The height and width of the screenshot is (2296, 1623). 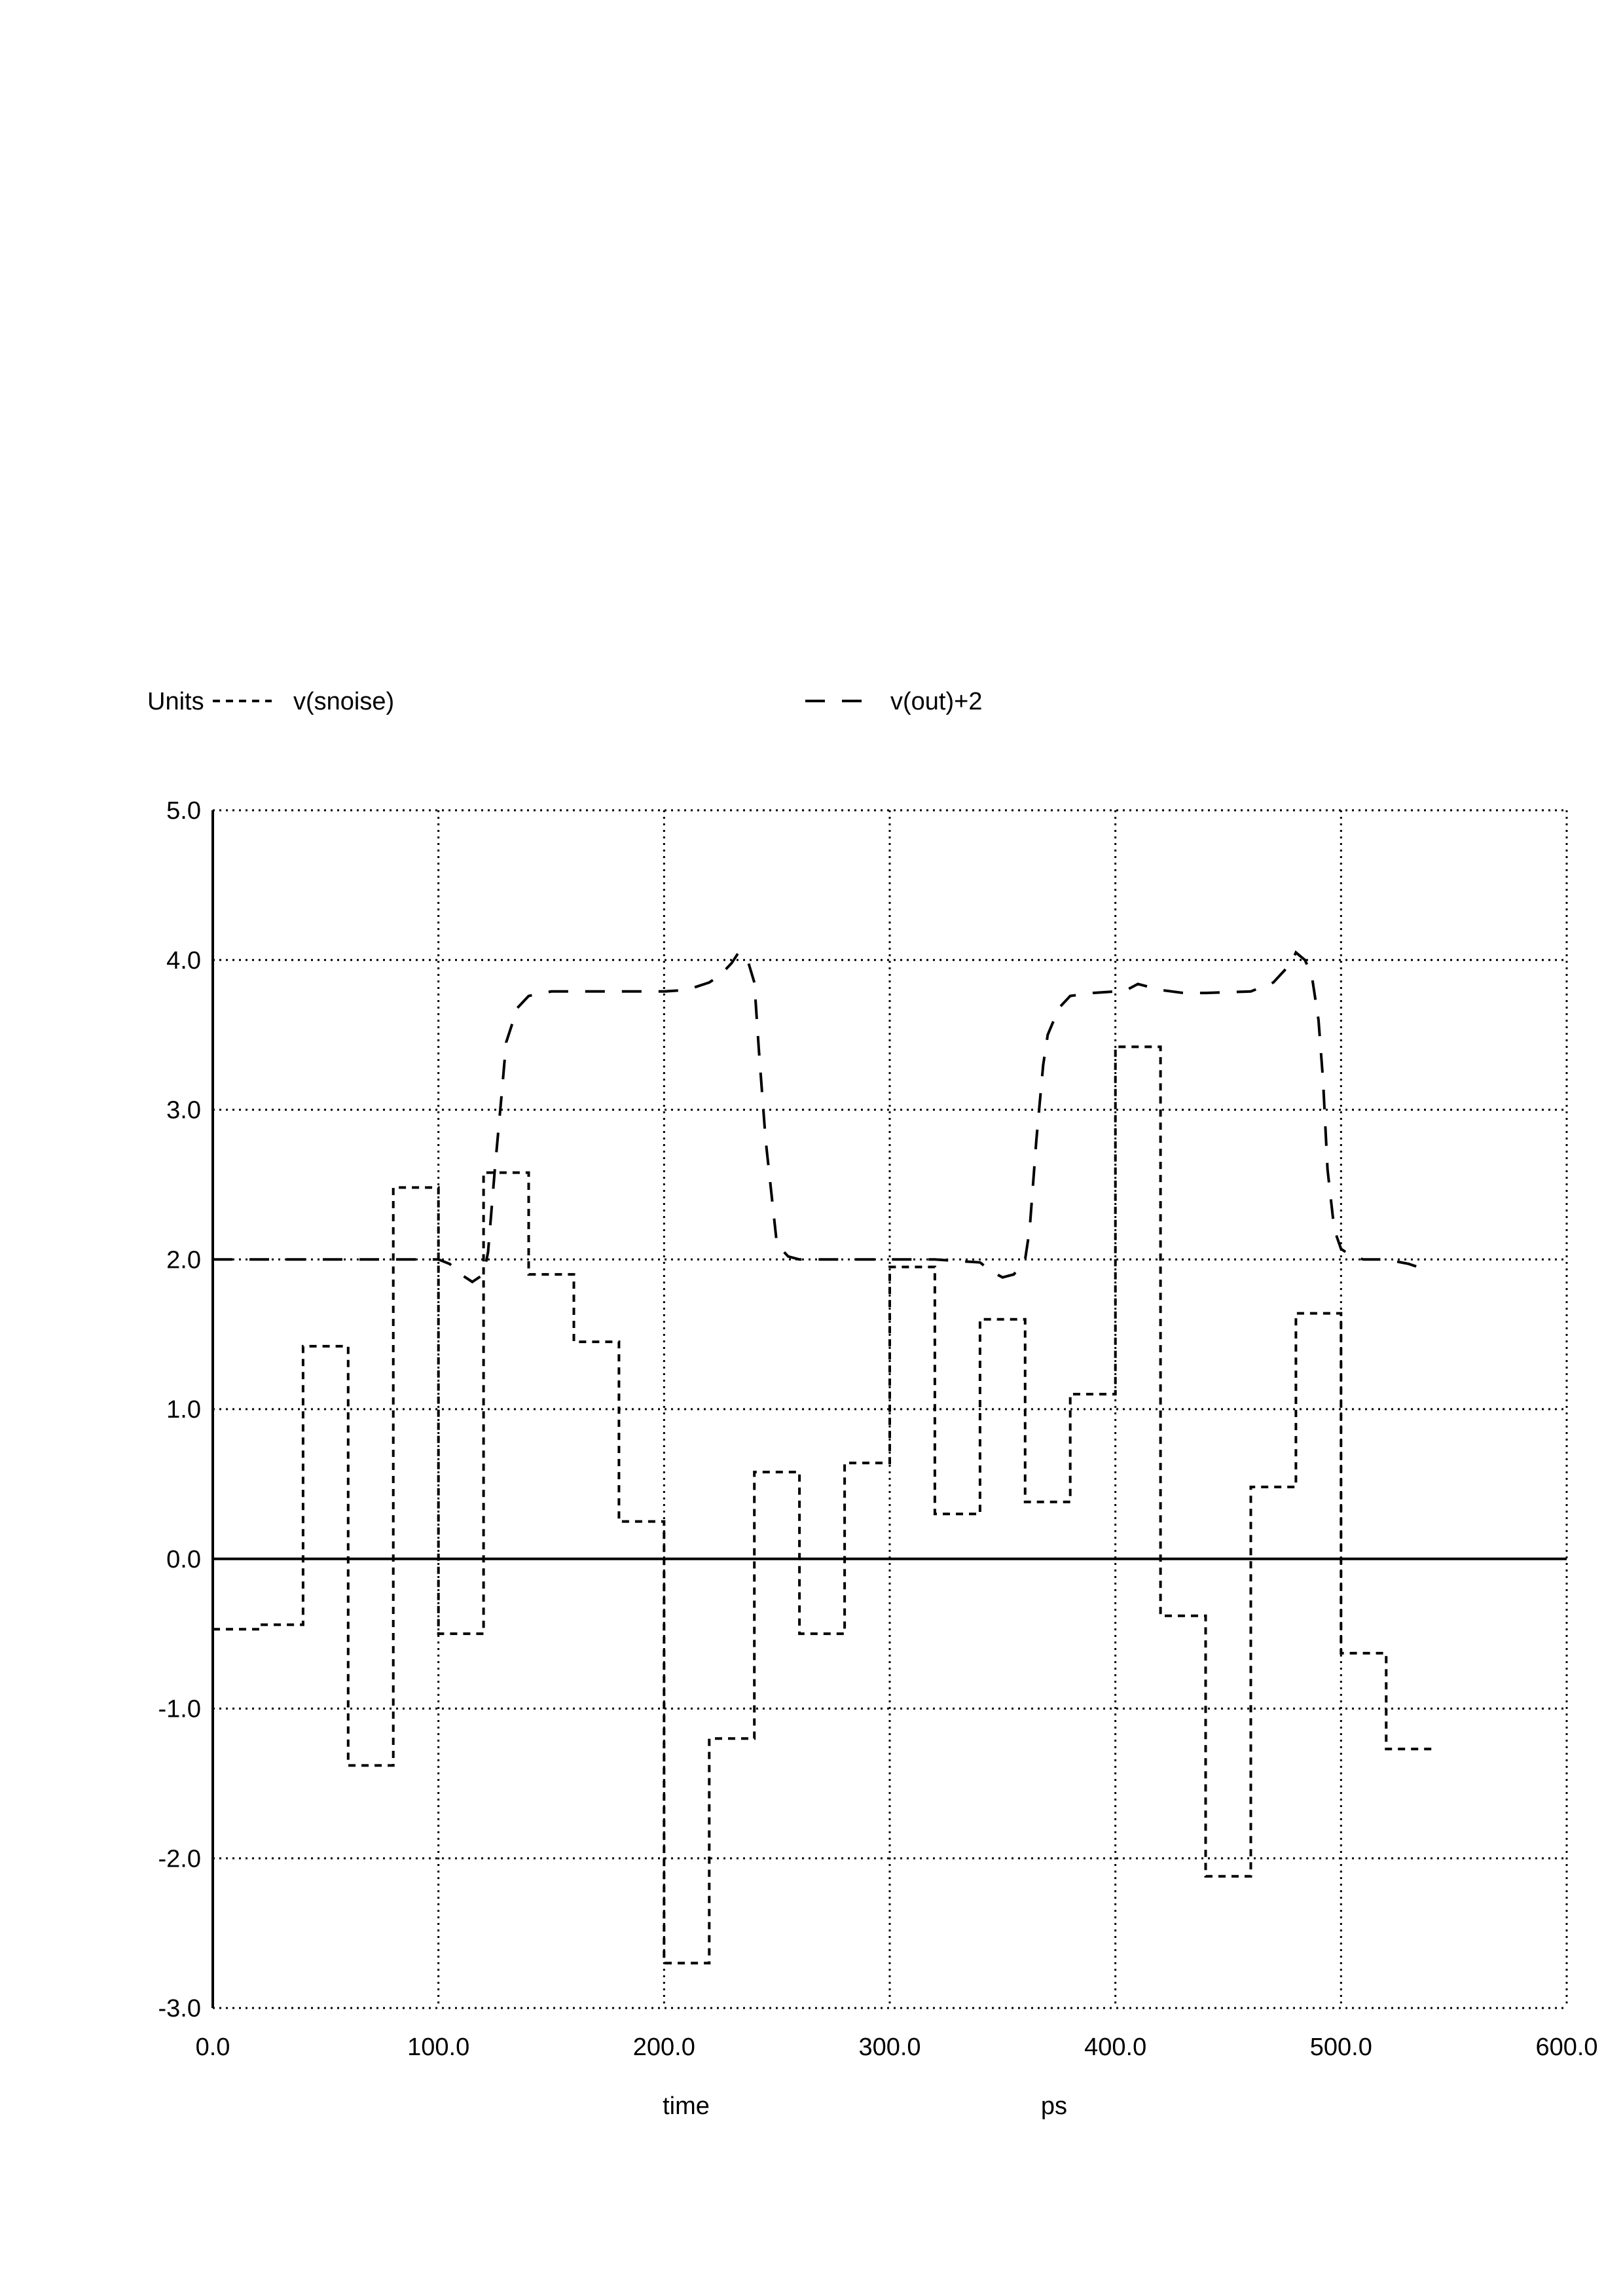 I want to click on units-label: Units, so click(x=175, y=701).